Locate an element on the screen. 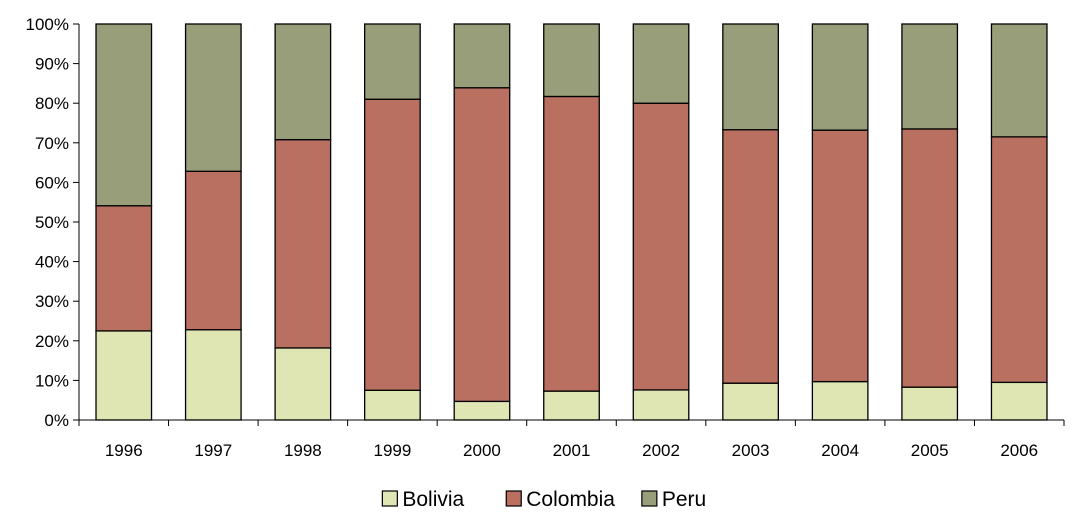 This screenshot has width=1075, height=520. bar-colombia-2003 is located at coordinates (751, 256).